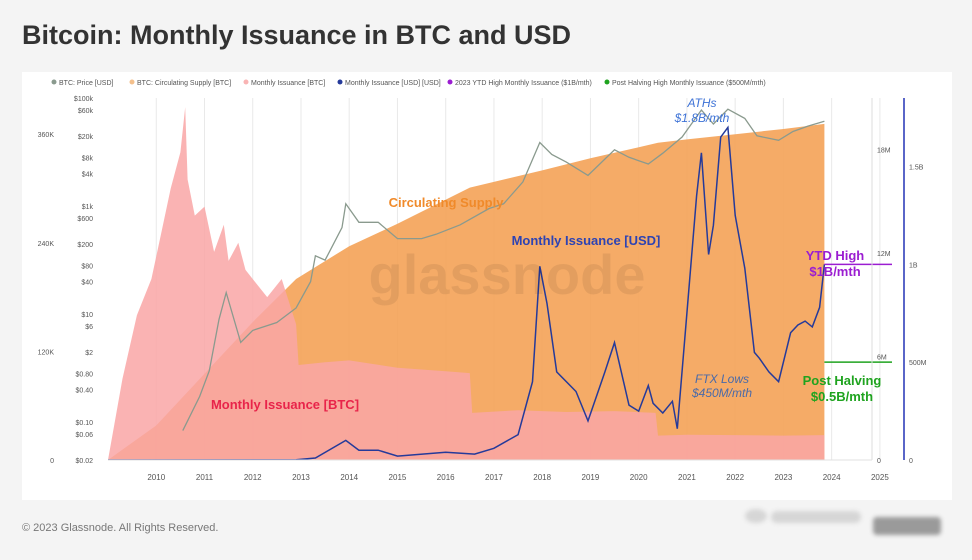 The height and width of the screenshot is (560, 972). Describe the element at coordinates (84, 99) in the screenshot. I see `price-tick-label: $100k` at that location.